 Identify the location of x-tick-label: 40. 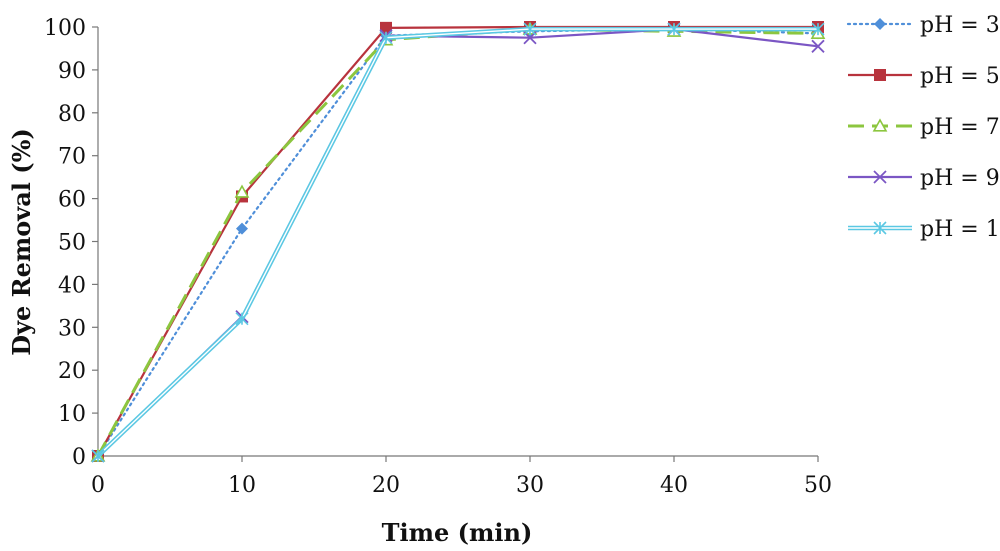
(674, 485).